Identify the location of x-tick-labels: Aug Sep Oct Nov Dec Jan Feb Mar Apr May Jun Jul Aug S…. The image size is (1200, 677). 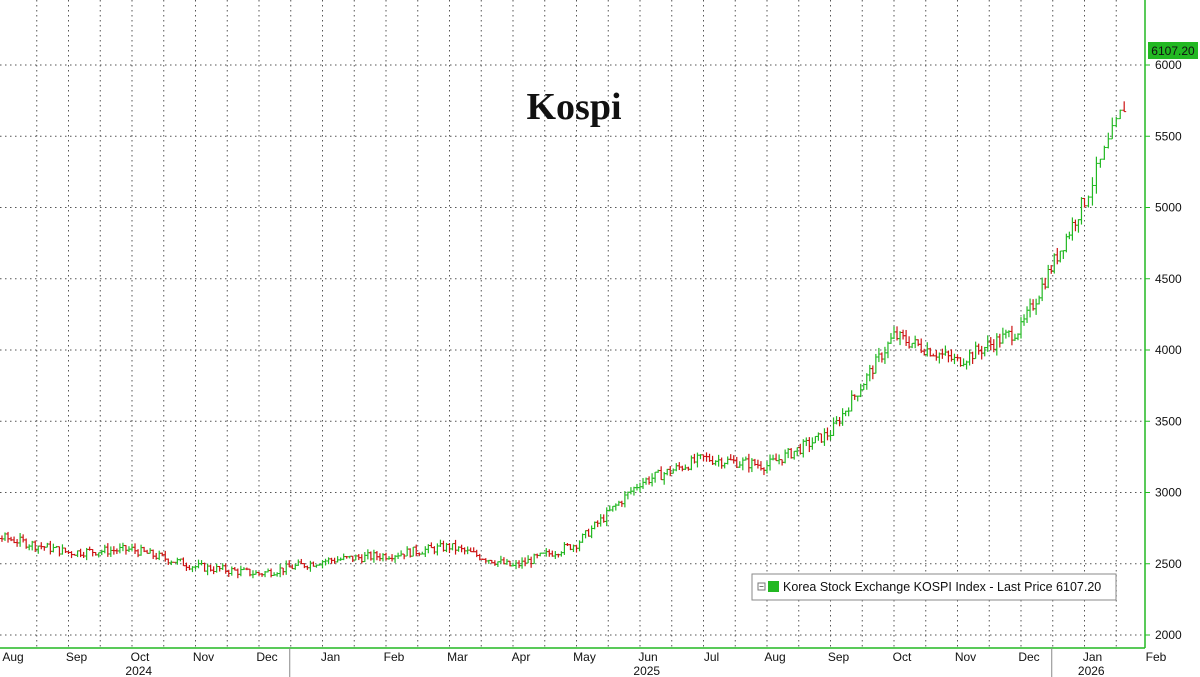
(584, 662).